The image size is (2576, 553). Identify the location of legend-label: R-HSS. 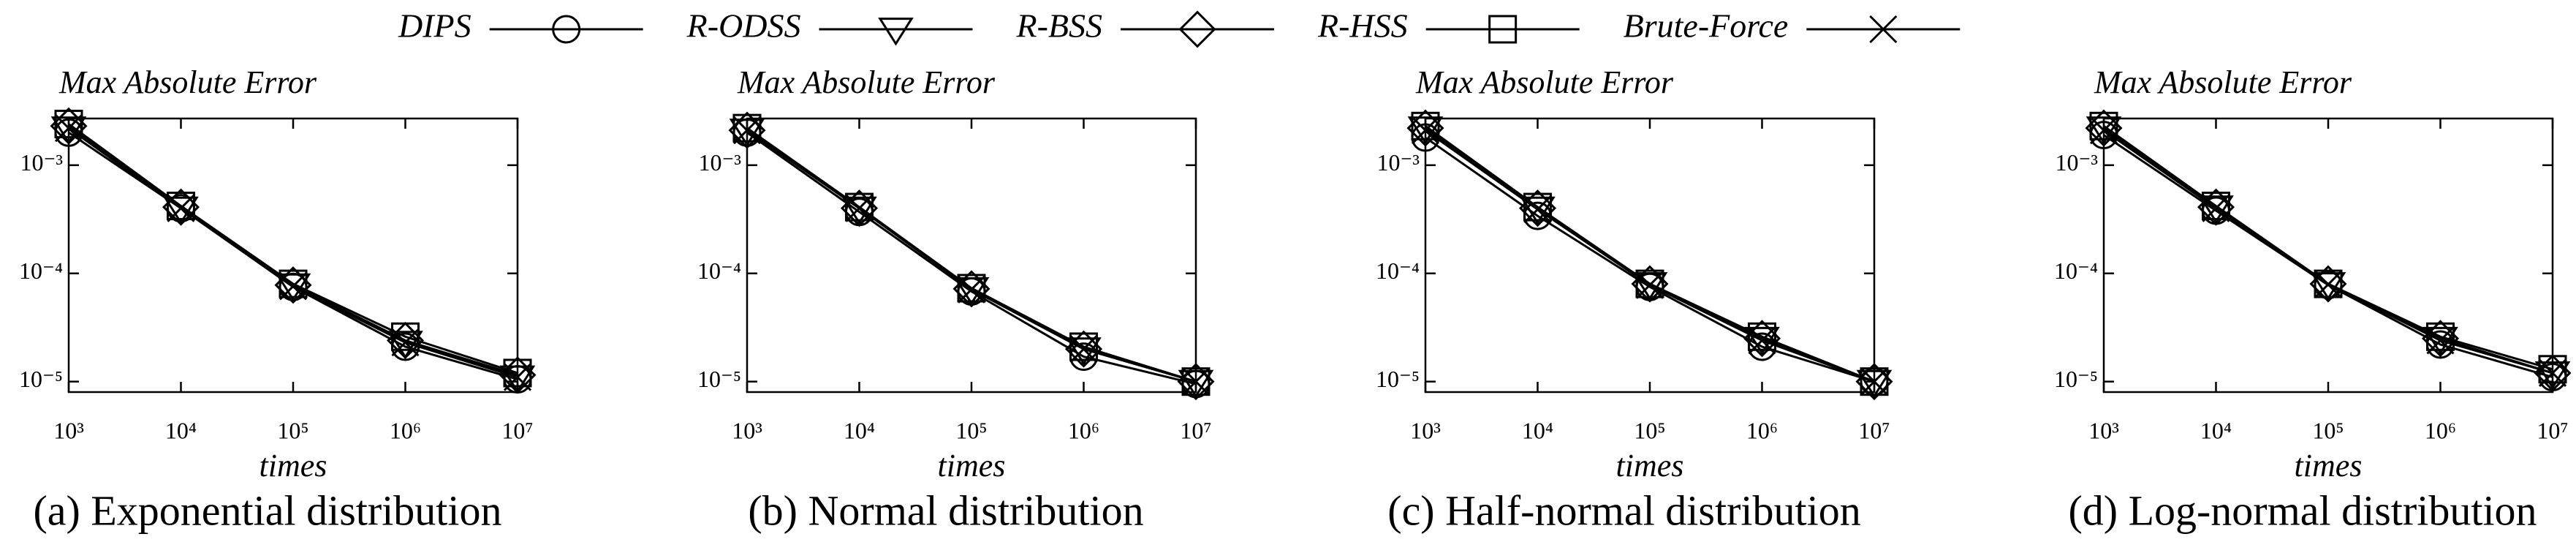
(1362, 26).